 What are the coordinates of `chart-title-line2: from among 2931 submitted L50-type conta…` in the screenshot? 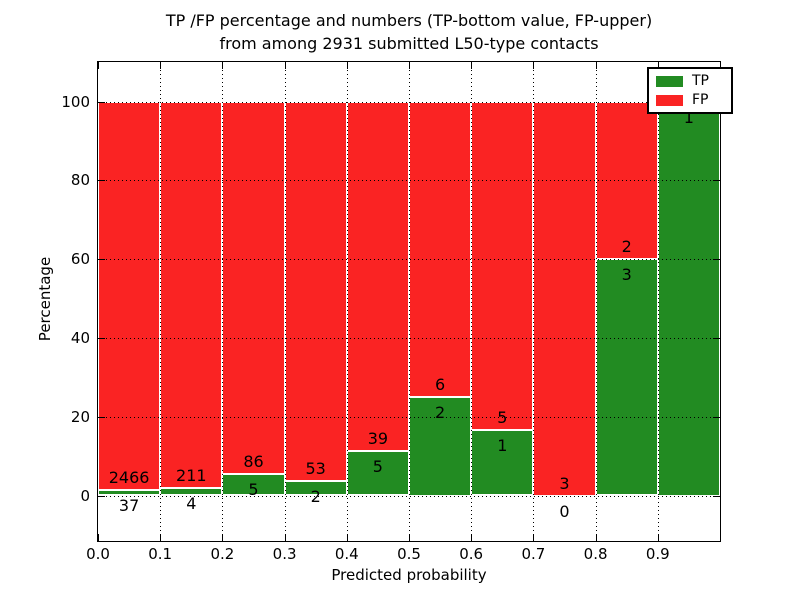 It's located at (409, 43).